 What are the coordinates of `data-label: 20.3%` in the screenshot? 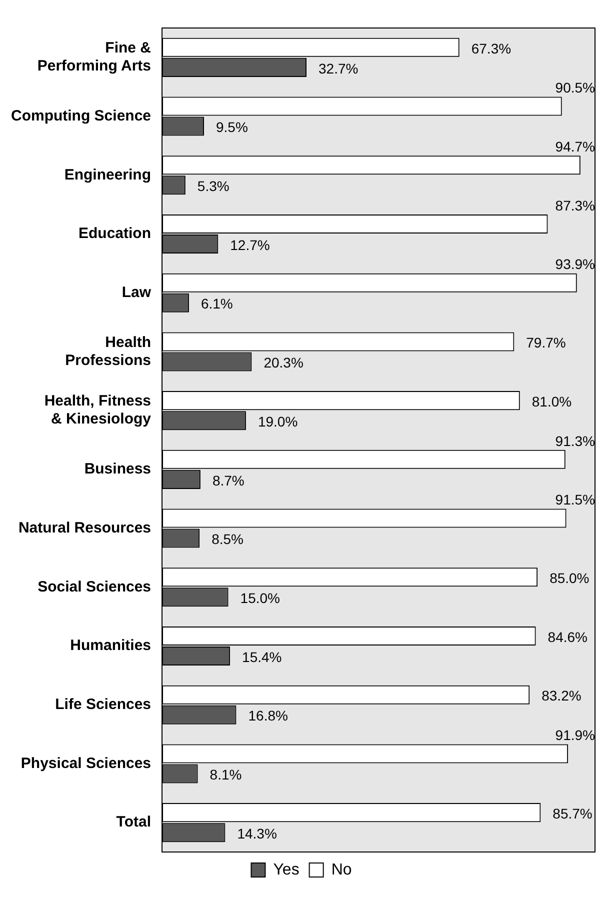 It's located at (284, 362).